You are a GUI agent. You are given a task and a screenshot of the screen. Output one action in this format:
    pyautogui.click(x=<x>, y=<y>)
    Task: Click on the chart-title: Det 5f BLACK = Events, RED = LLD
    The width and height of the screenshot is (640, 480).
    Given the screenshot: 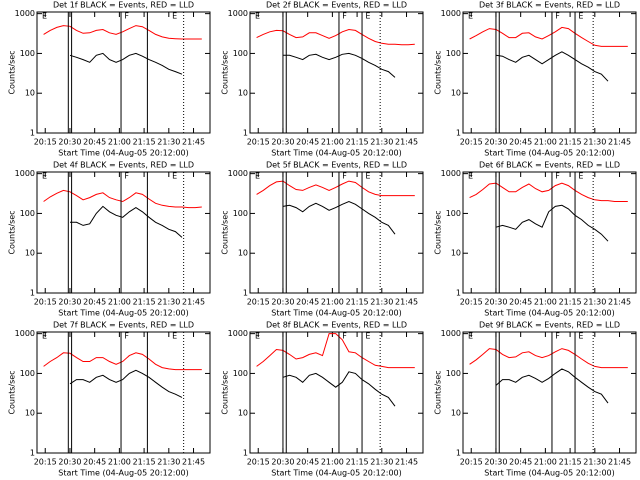 What is the action you would take?
    pyautogui.click(x=336, y=165)
    